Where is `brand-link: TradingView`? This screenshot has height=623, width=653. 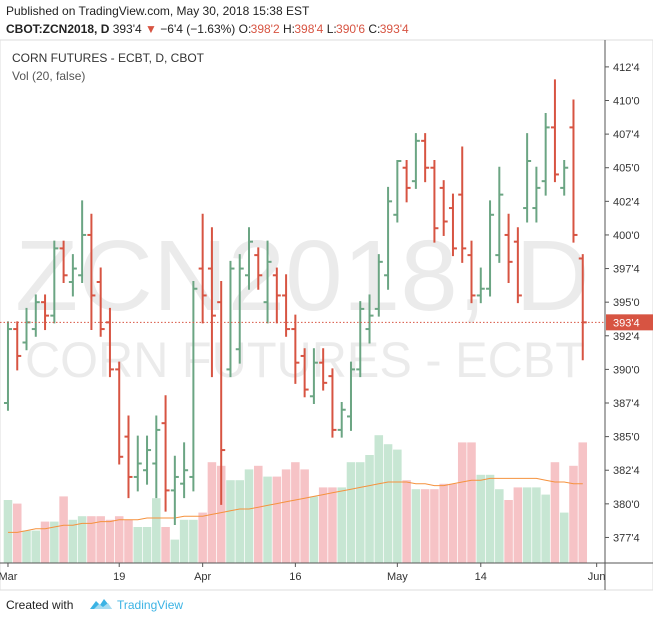 brand-link: TradingView is located at coordinates (150, 605).